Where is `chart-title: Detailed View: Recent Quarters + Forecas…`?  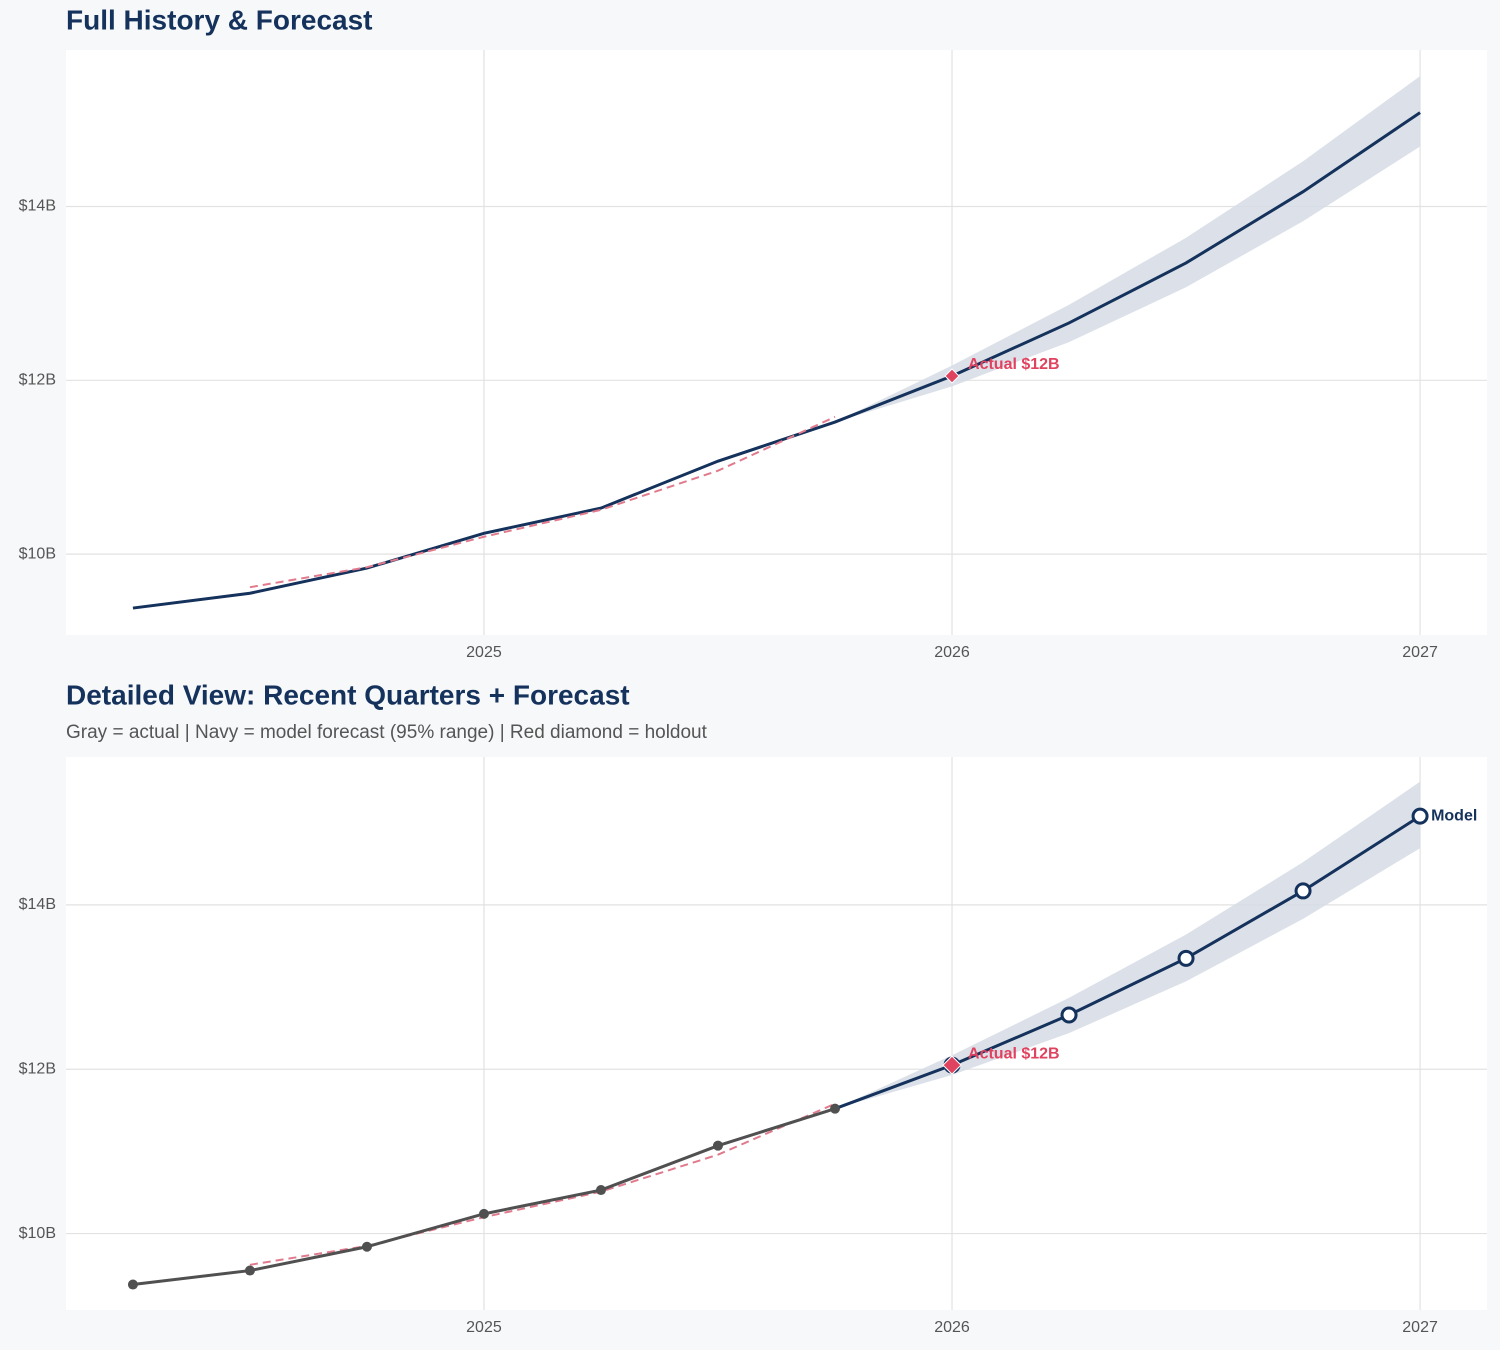 chart-title: Detailed View: Recent Quarters + Forecas… is located at coordinates (348, 694).